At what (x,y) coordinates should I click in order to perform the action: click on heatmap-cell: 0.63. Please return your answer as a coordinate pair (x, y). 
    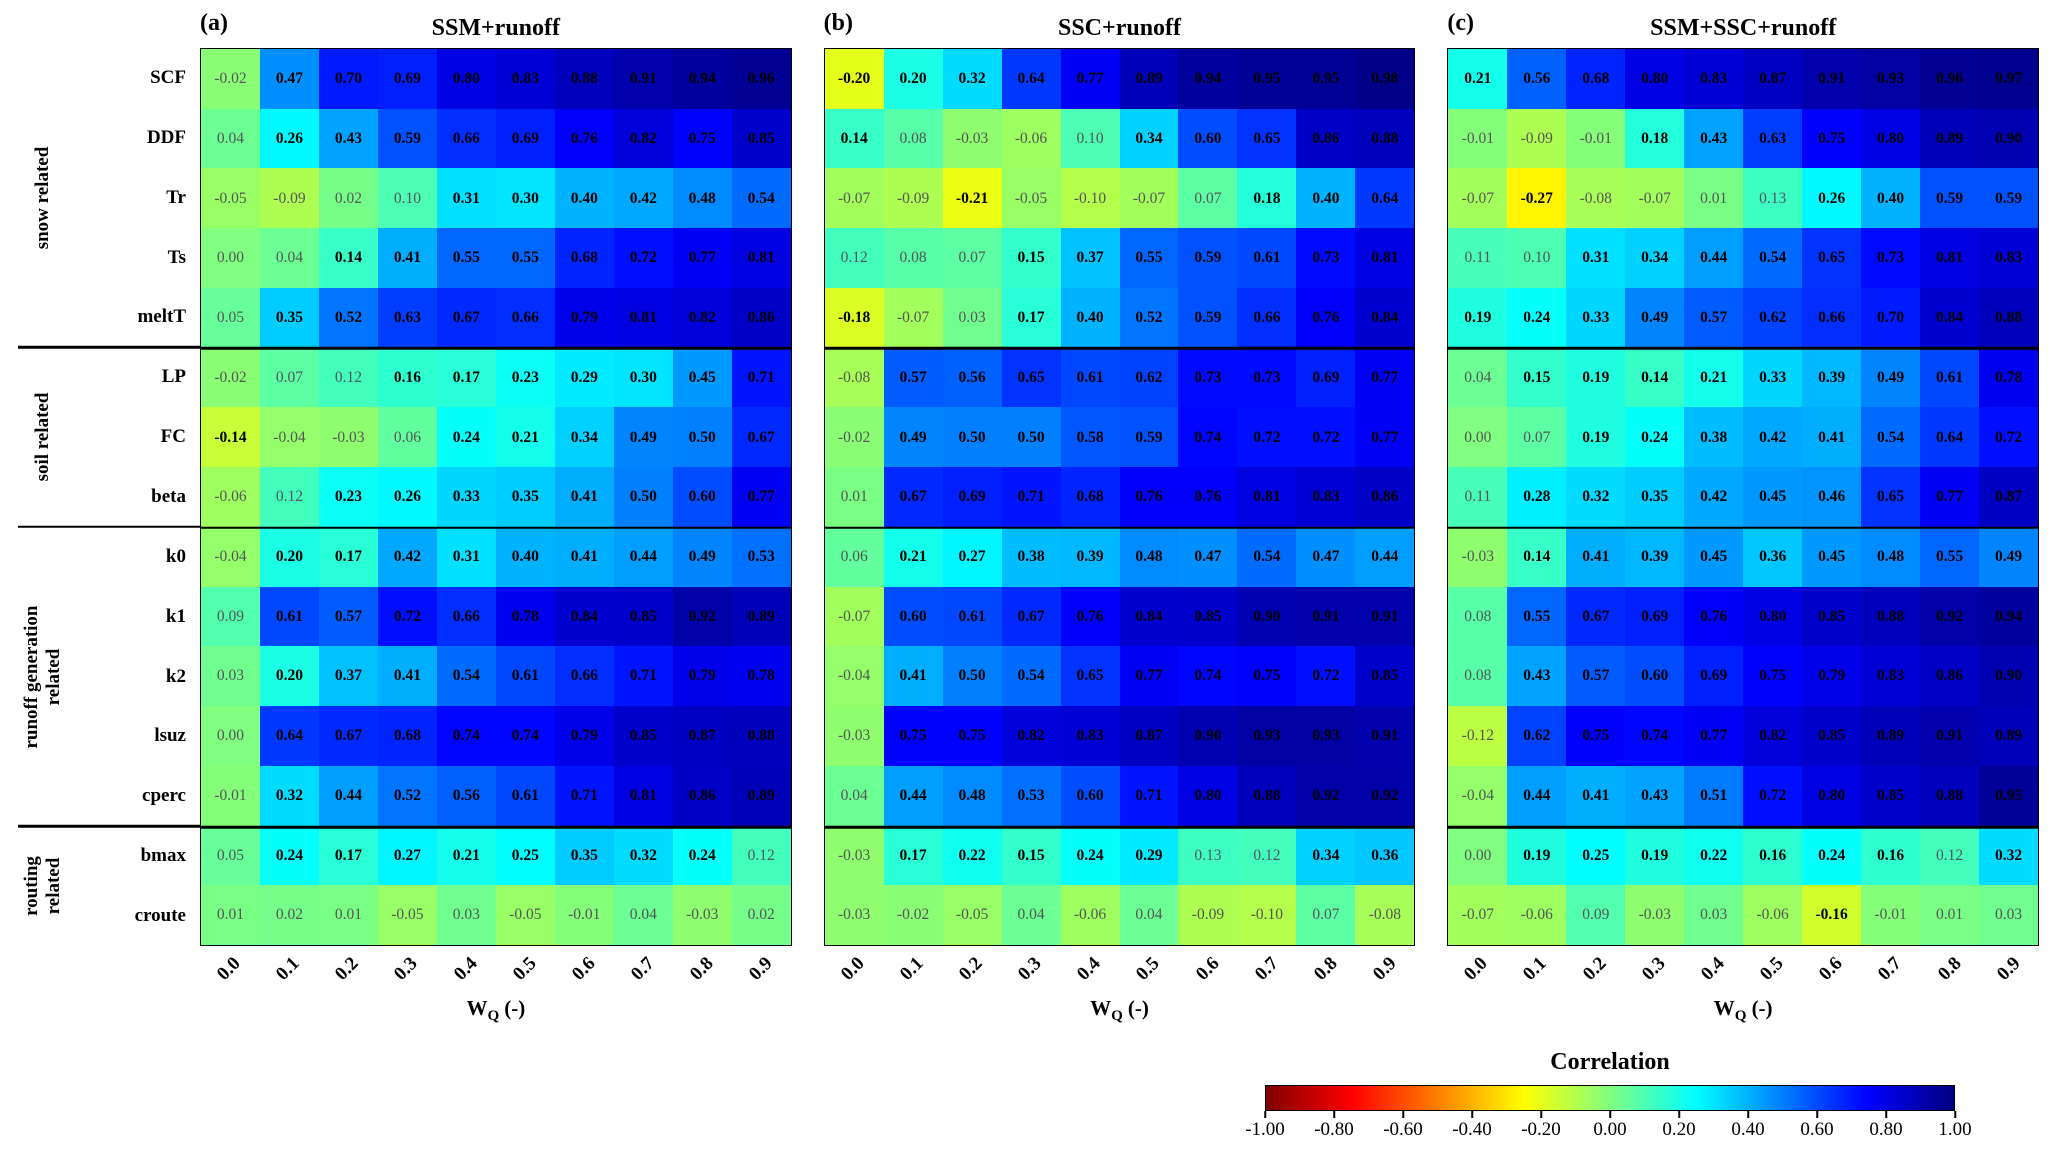
    Looking at the image, I should click on (1773, 138).